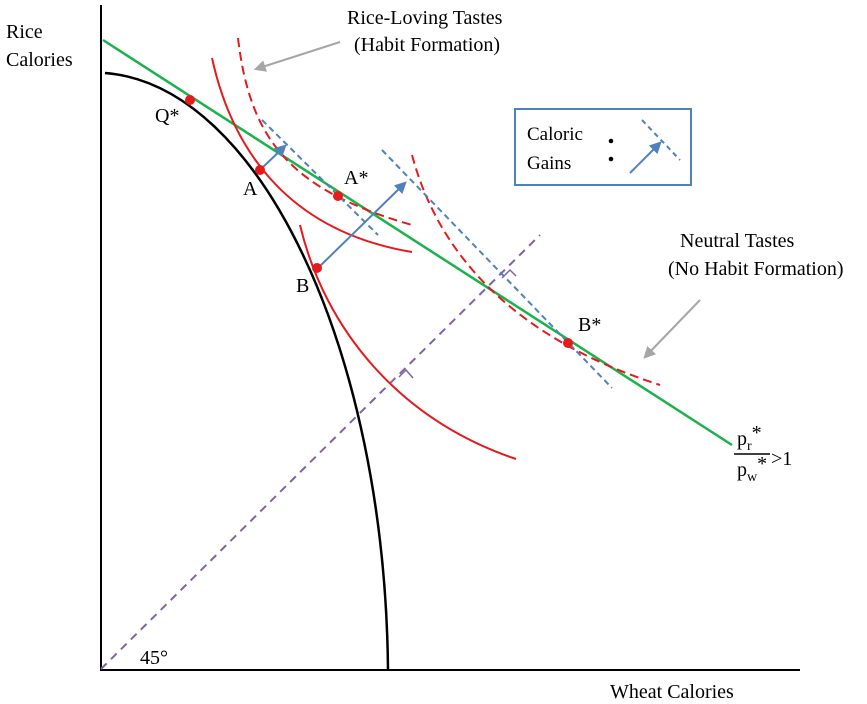 The height and width of the screenshot is (704, 867). Describe the element at coordinates (589, 325) in the screenshot. I see `label-b-star: B*` at that location.